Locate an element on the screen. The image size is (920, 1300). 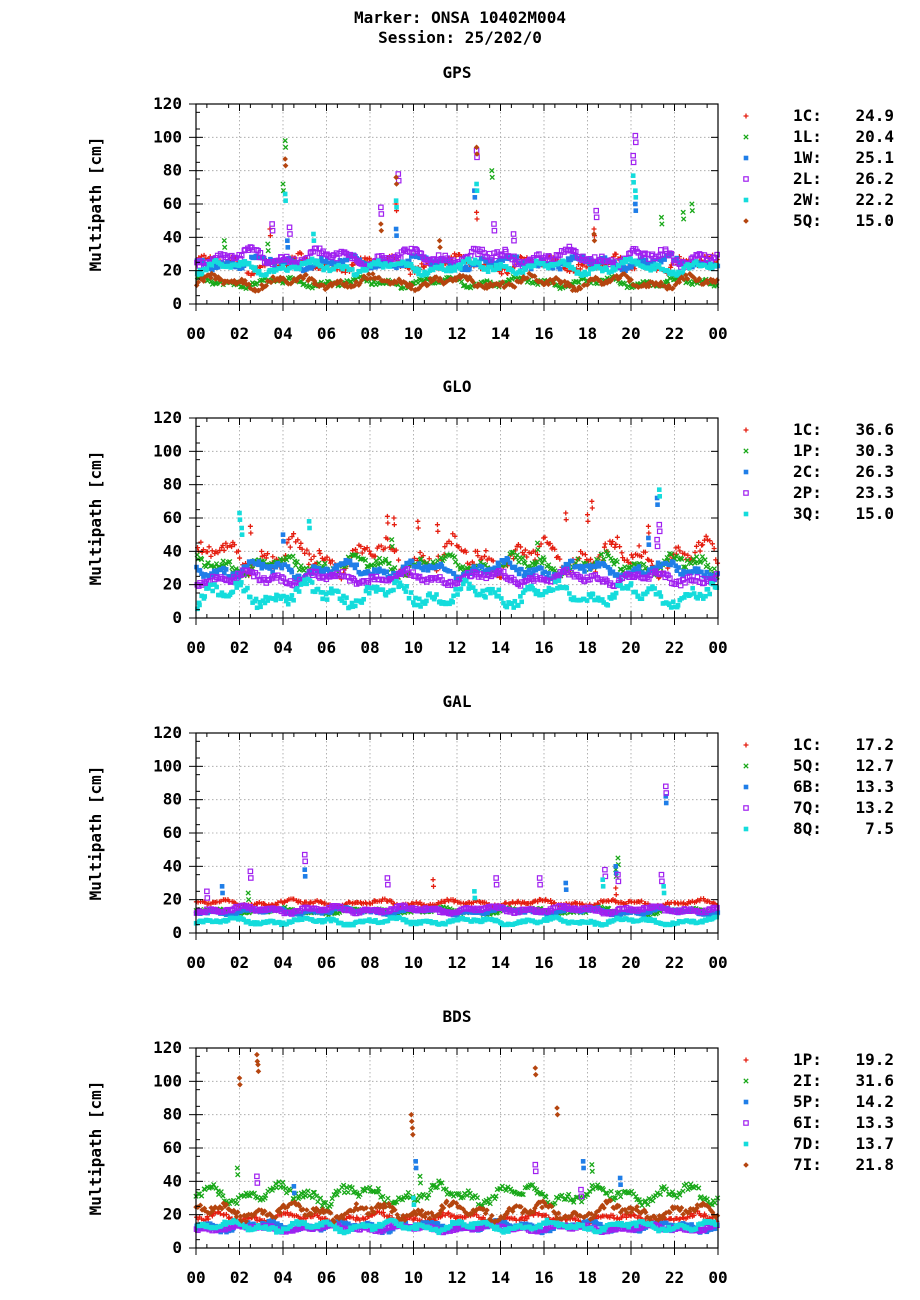
x-tick-label: 16 is located at coordinates (543, 647).